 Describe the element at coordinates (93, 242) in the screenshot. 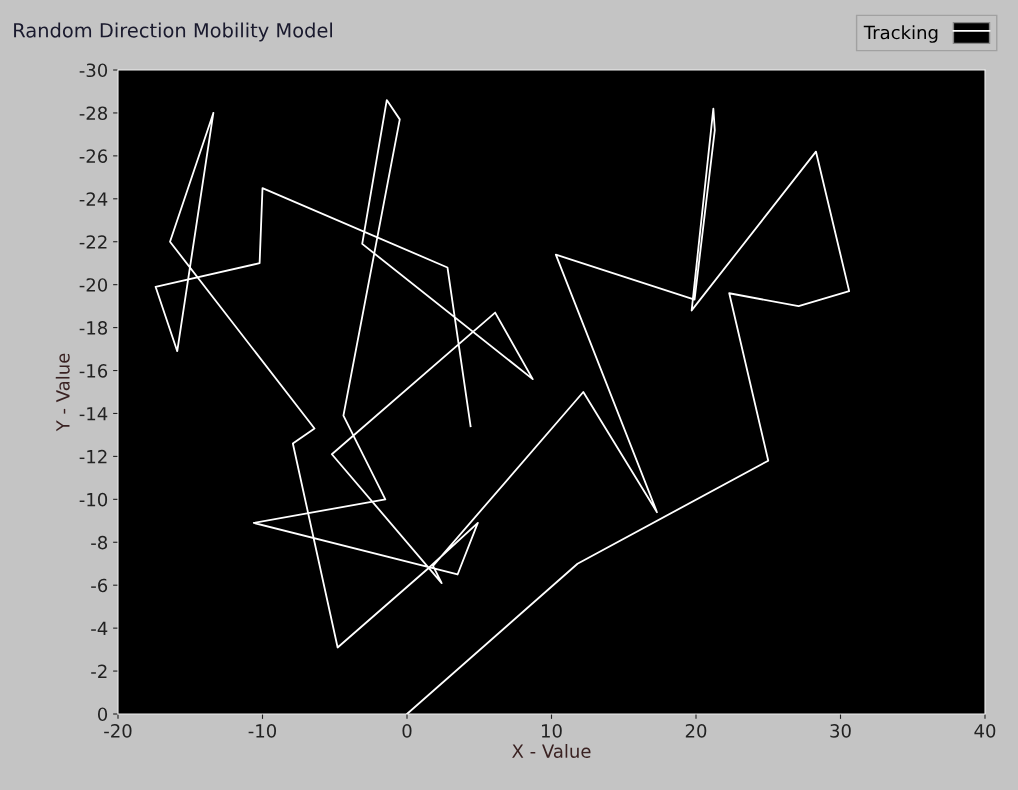

I see `y-tick-label: -22` at that location.